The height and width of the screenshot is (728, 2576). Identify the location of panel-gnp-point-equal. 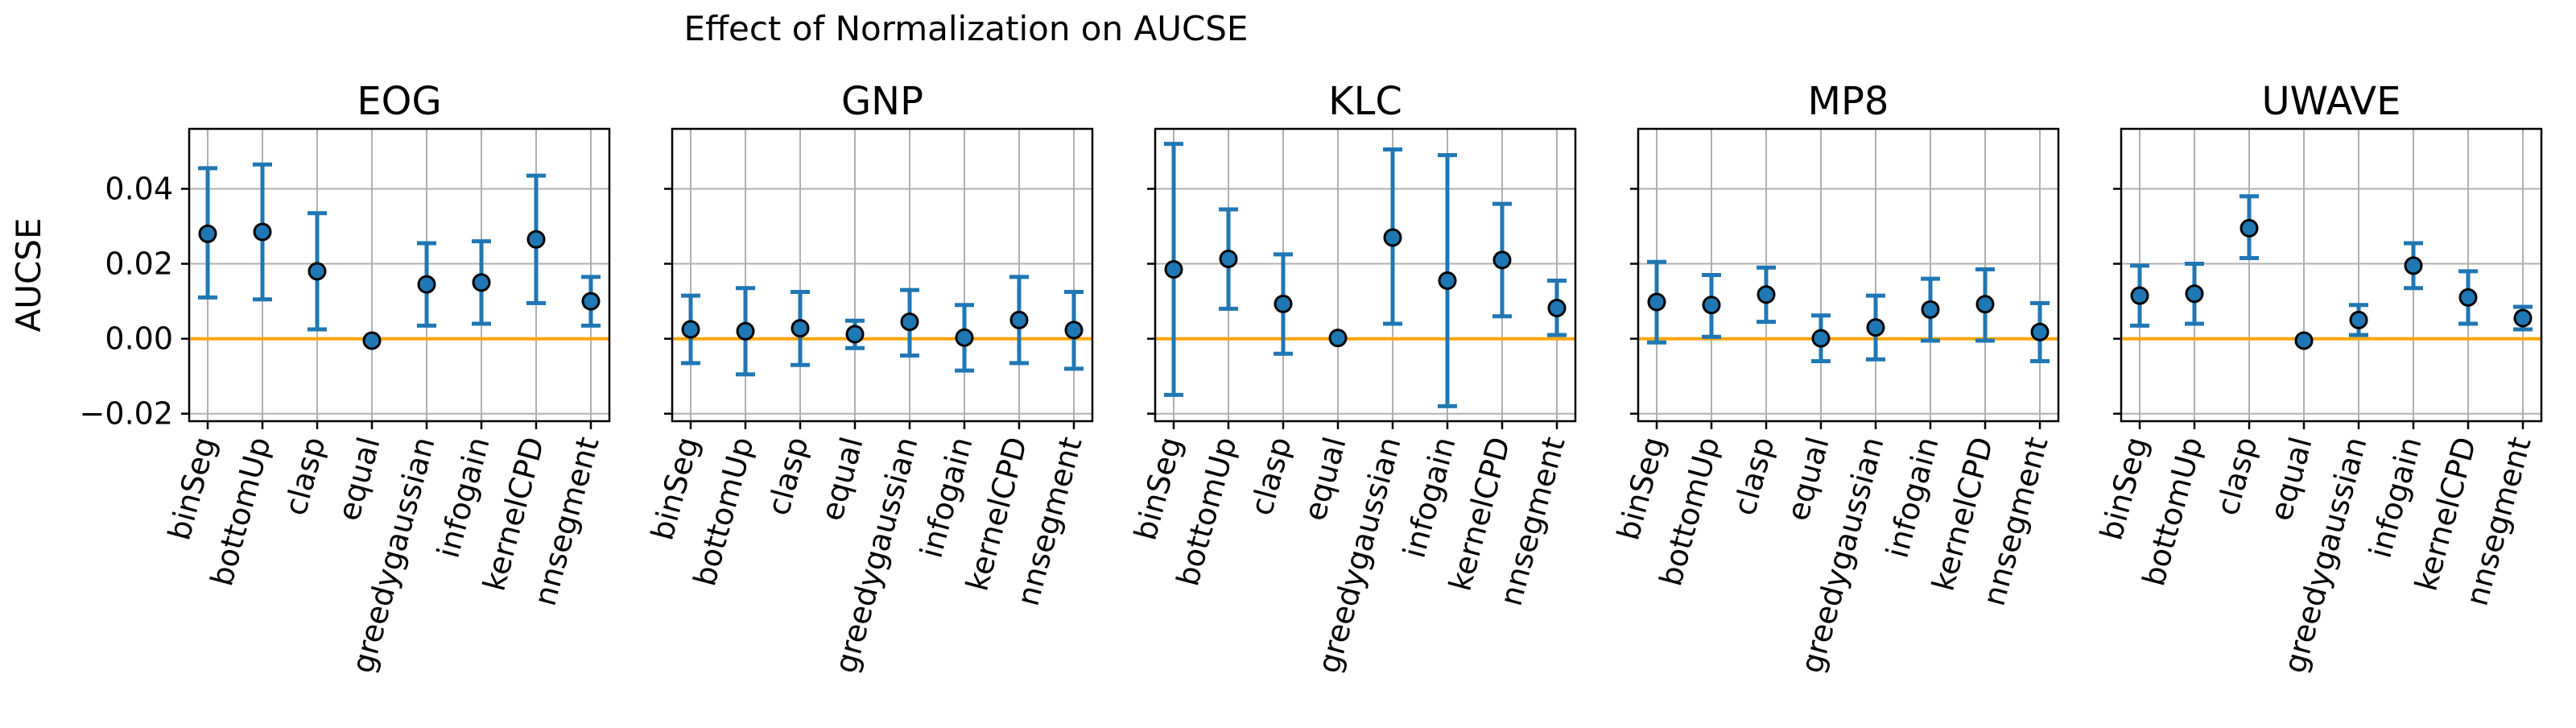
(855, 334).